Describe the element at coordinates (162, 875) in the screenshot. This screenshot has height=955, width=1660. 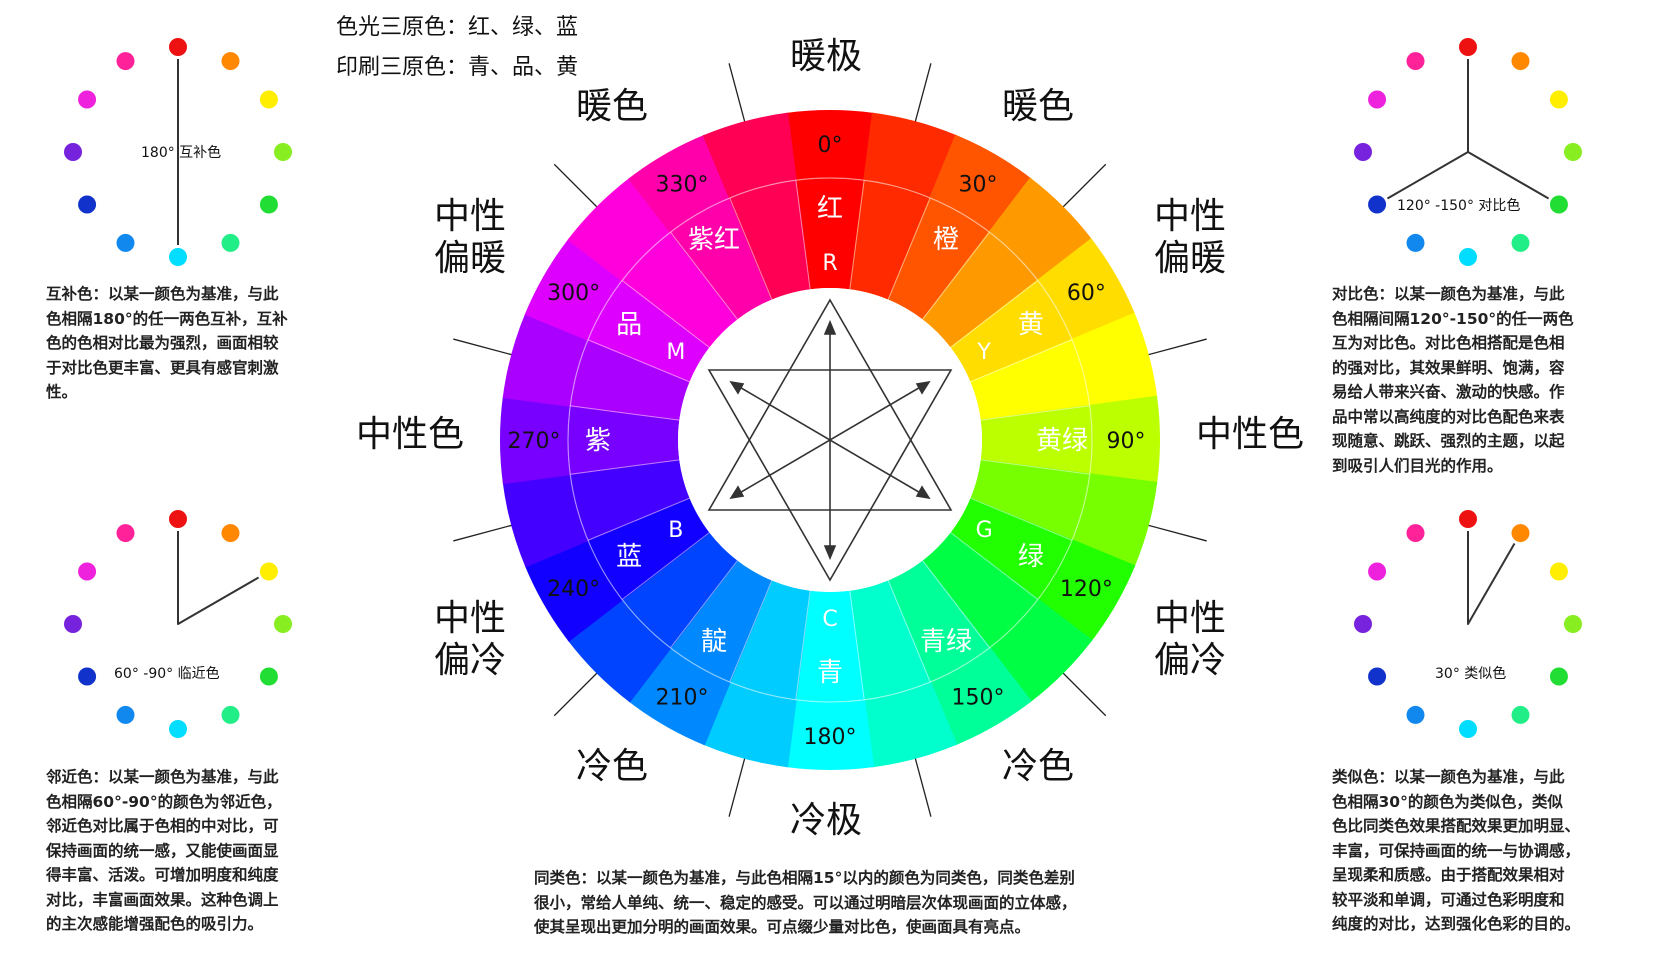
I see `description-line: 得丰富、活泼。可增加明度和纯度` at that location.